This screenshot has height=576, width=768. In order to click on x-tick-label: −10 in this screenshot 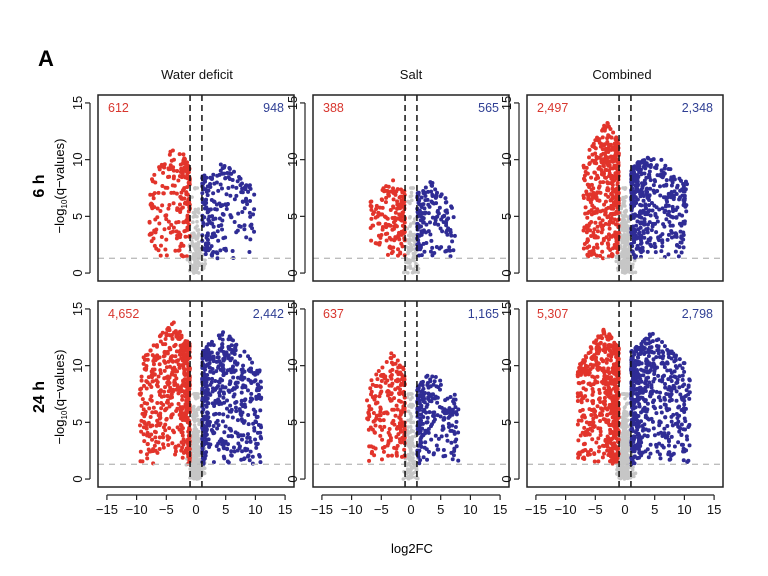, I will do `click(137, 509)`.